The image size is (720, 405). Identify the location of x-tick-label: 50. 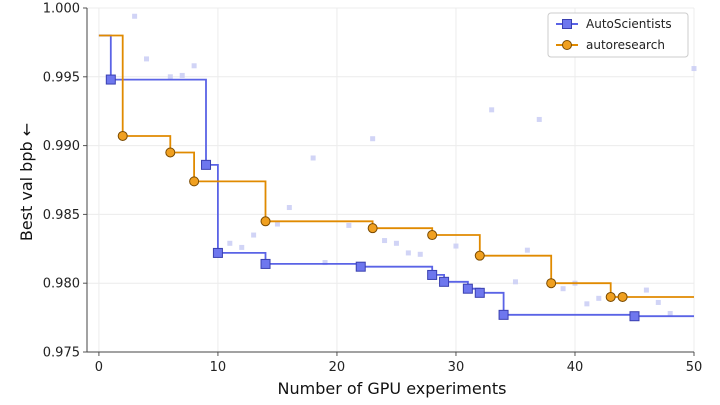
(694, 367).